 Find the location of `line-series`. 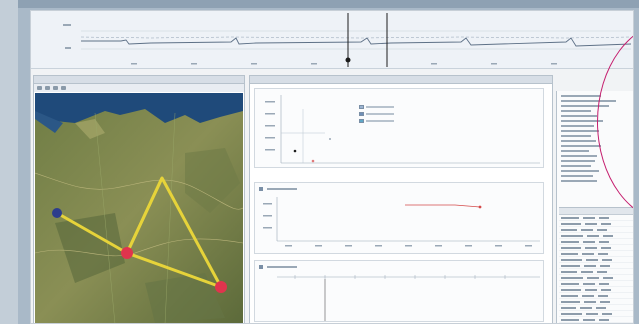

line-series is located at coordinates (443, 206).